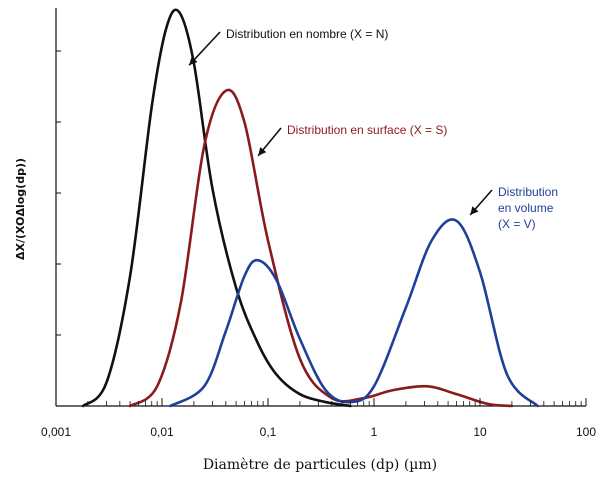 The image size is (597, 479). I want to click on y-axis-label: ΔX/(XOΔlog(dp)), so click(20, 209).